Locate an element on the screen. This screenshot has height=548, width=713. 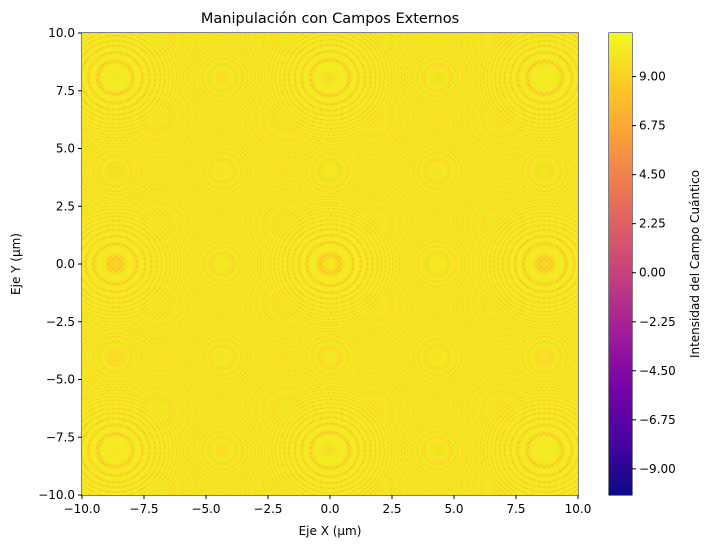
colorbar-tick-label: 9.00 is located at coordinates (652, 77).